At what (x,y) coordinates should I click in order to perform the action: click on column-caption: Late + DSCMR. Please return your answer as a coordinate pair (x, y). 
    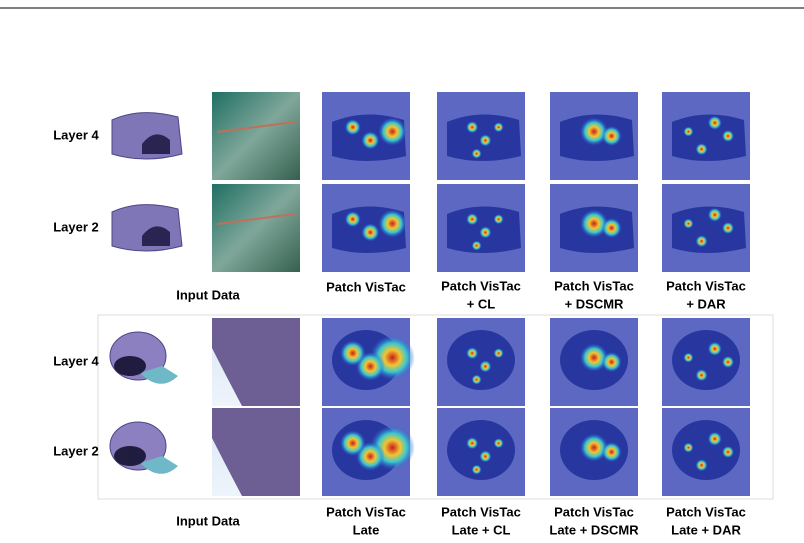
    Looking at the image, I should click on (594, 529).